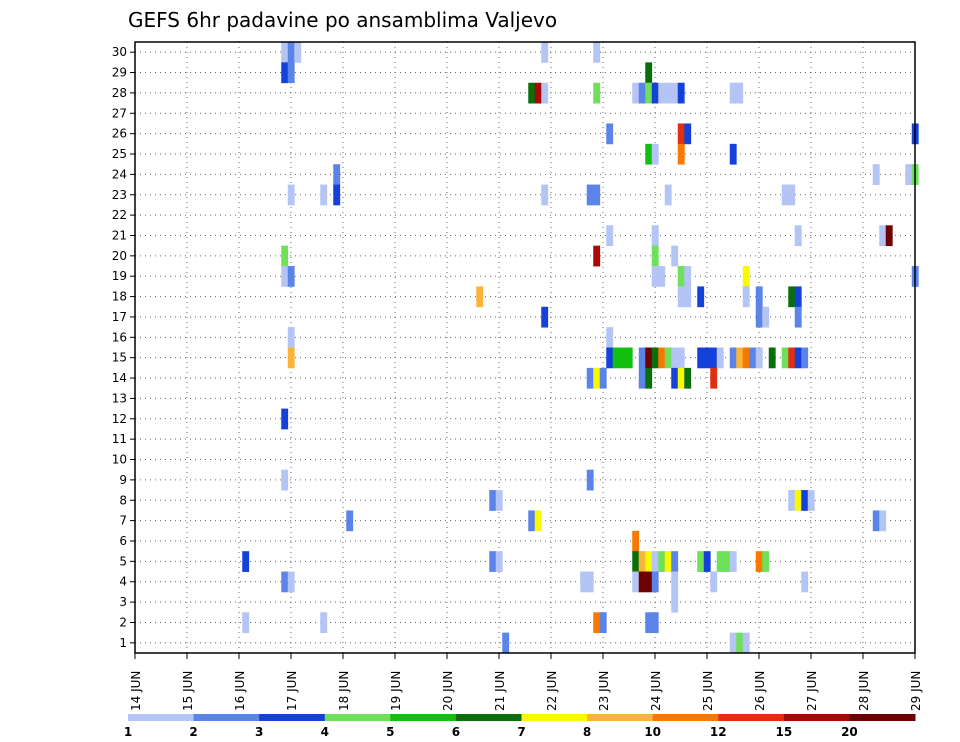 This screenshot has width=960, height=742. I want to click on y-tick-label: 23, so click(119, 195).